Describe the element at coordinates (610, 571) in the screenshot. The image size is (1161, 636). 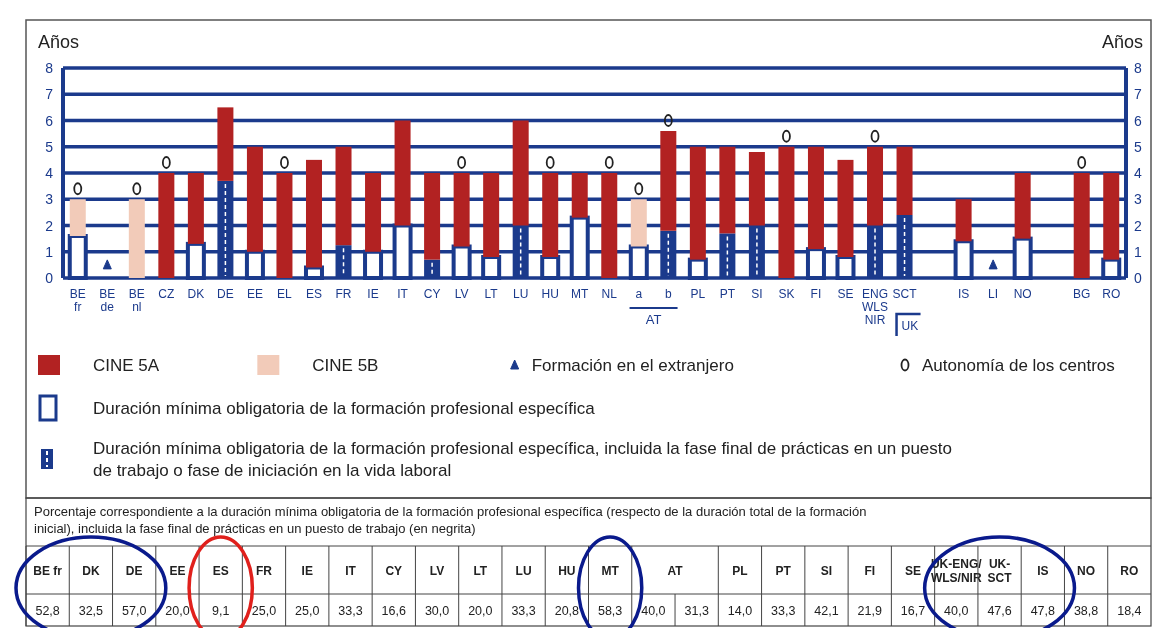
I see `category-label: MT` at that location.